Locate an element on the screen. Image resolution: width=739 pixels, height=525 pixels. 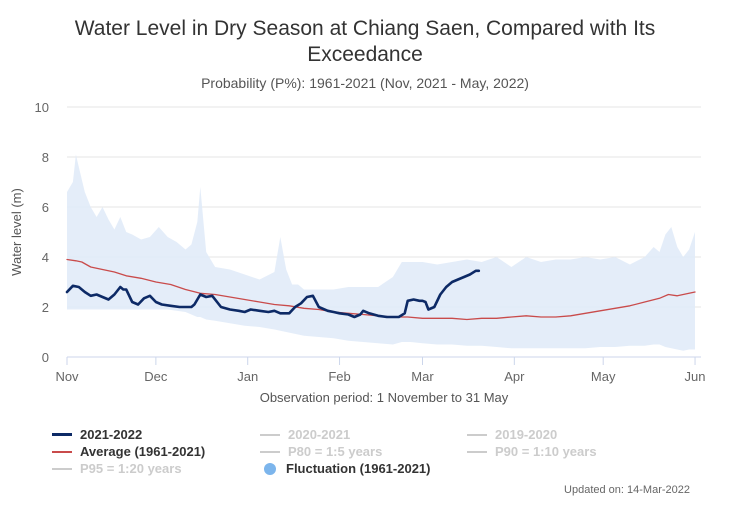
y-tick-label: 10 is located at coordinates (42, 107).